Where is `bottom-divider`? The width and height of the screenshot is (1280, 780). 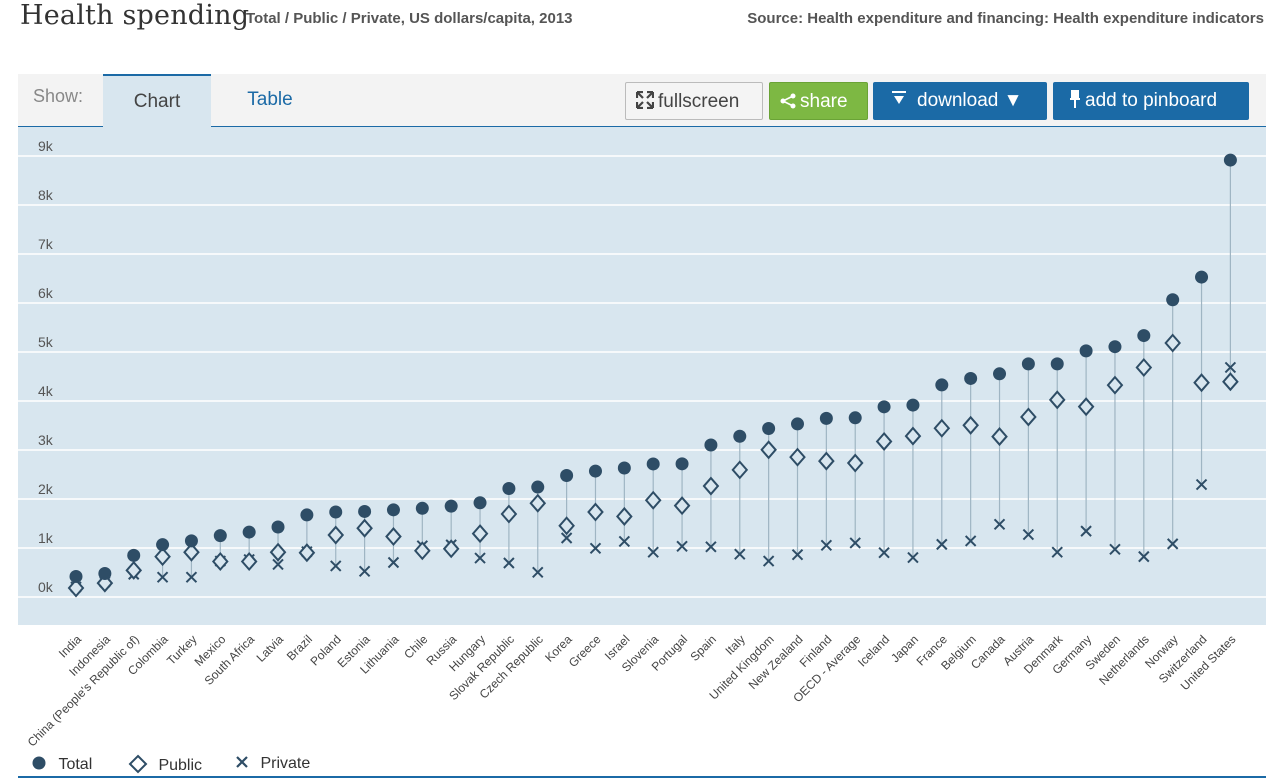
bottom-divider is located at coordinates (642, 777).